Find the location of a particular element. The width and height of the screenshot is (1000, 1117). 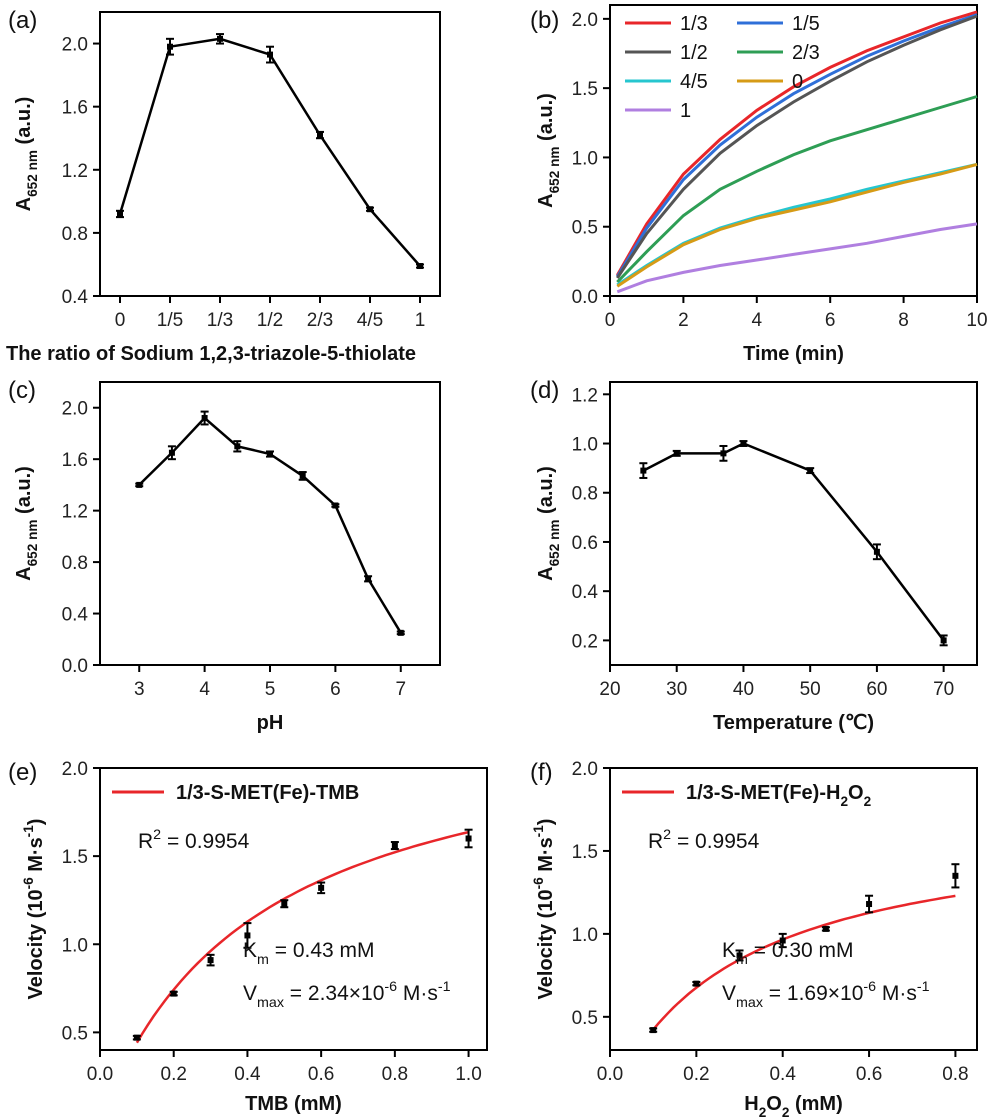

x-tick-label: 60 is located at coordinates (876, 689).